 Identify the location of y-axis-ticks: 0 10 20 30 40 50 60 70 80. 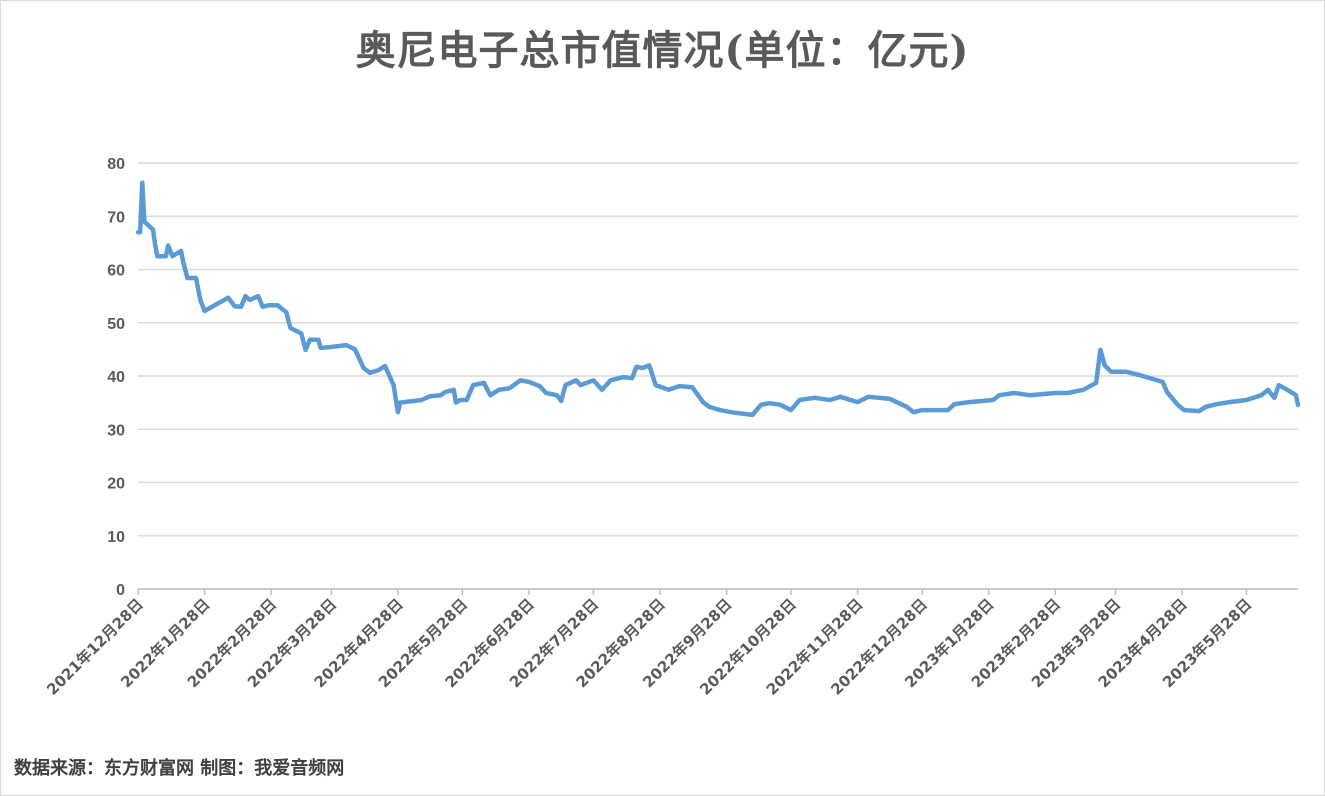
(116, 377).